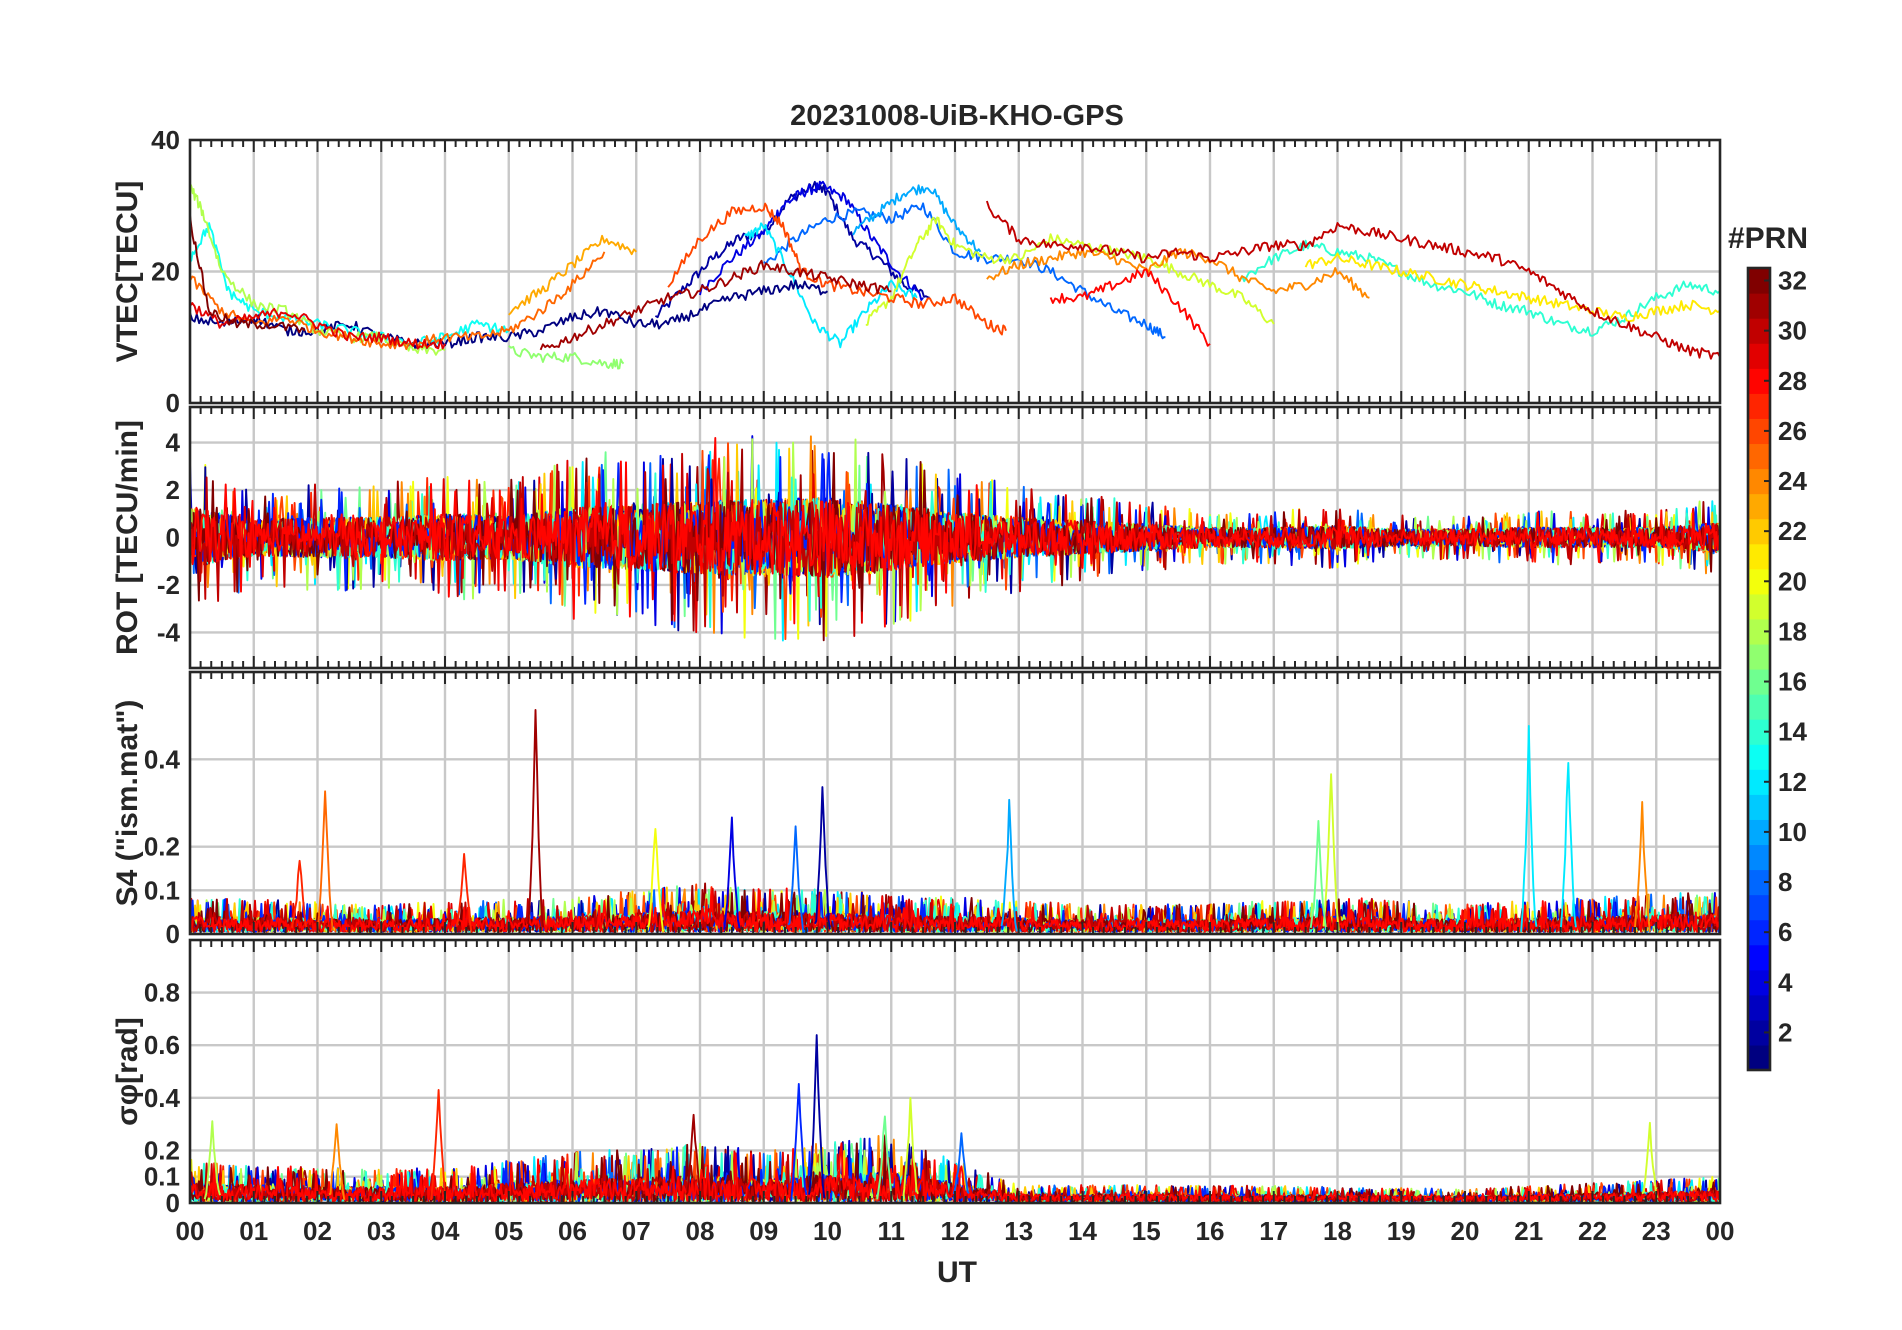 The width and height of the screenshot is (1902, 1330). Describe the element at coordinates (1792, 682) in the screenshot. I see `colorbar-tick-label: 16` at that location.